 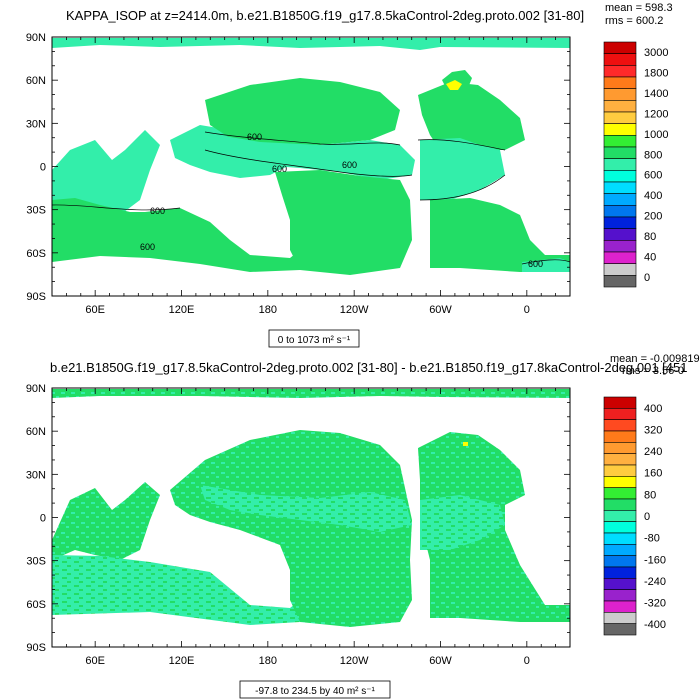 I want to click on colorbar-label: 80, so click(x=650, y=495).